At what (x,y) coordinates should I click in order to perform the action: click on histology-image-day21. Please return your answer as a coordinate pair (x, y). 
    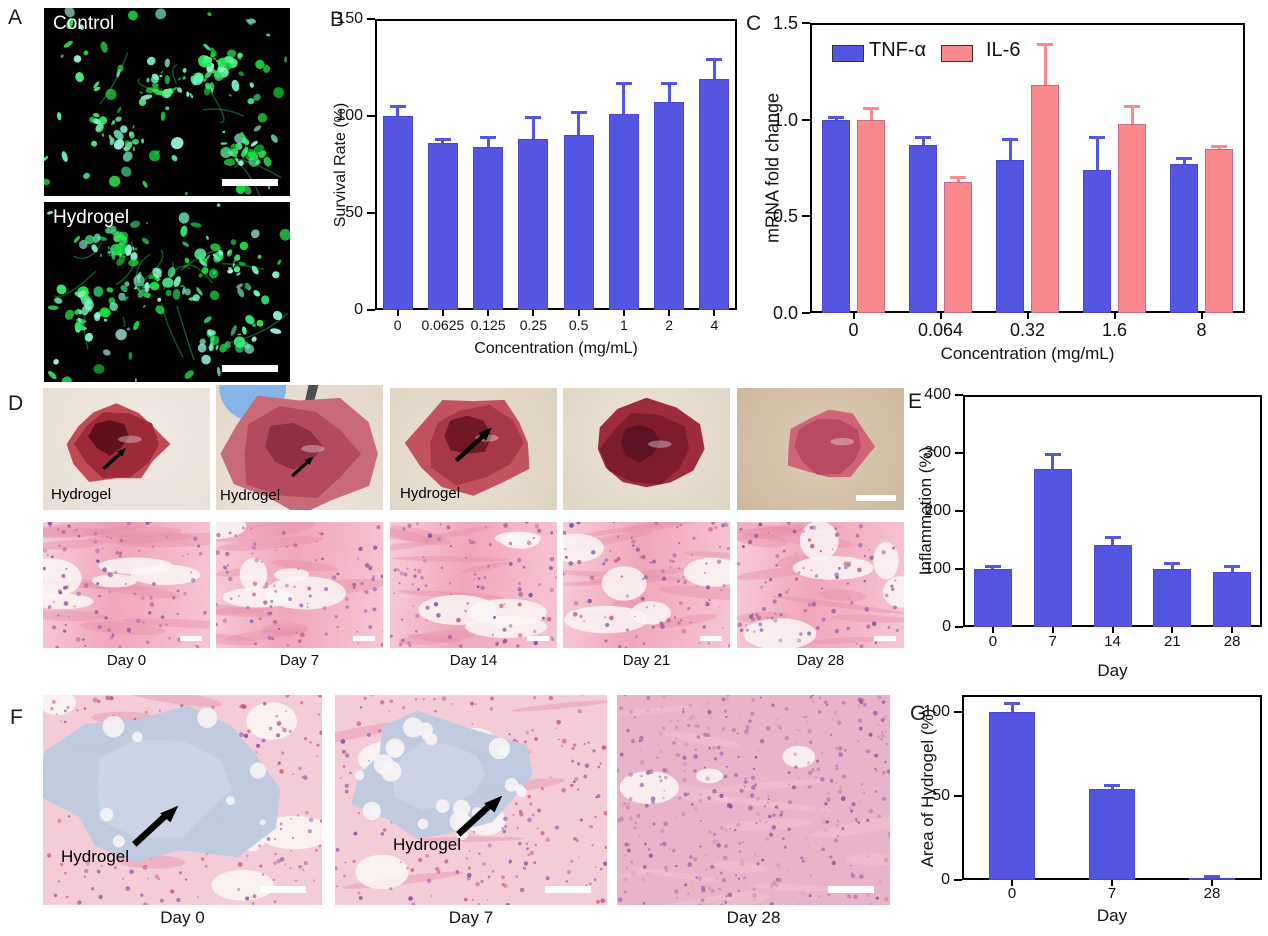
    Looking at the image, I should click on (646, 585).